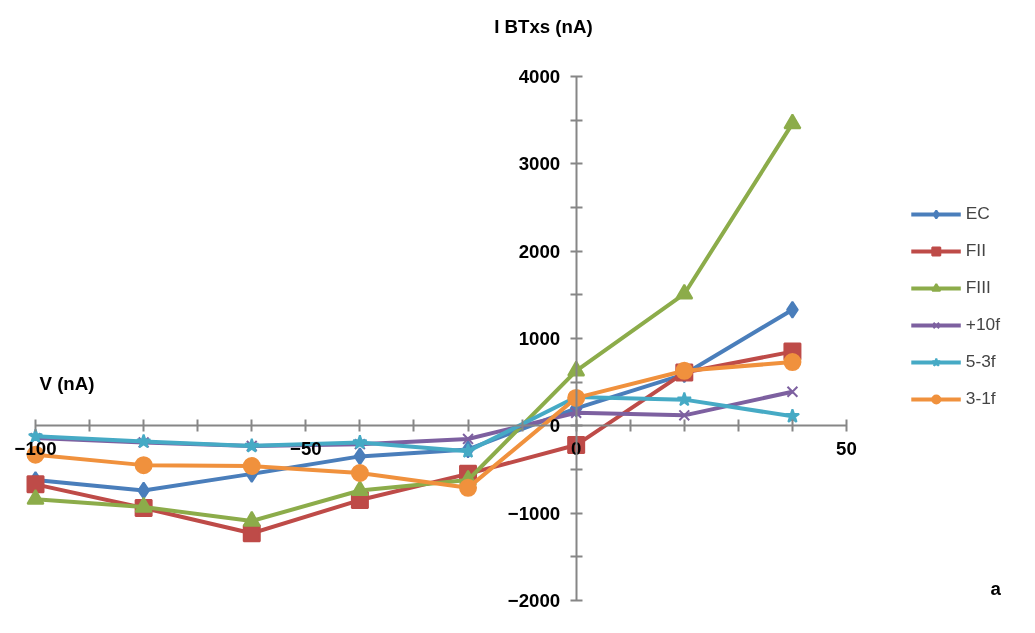 This screenshot has width=1035, height=633. I want to click on y-axis-title: I BTxs (nA), so click(543, 26).